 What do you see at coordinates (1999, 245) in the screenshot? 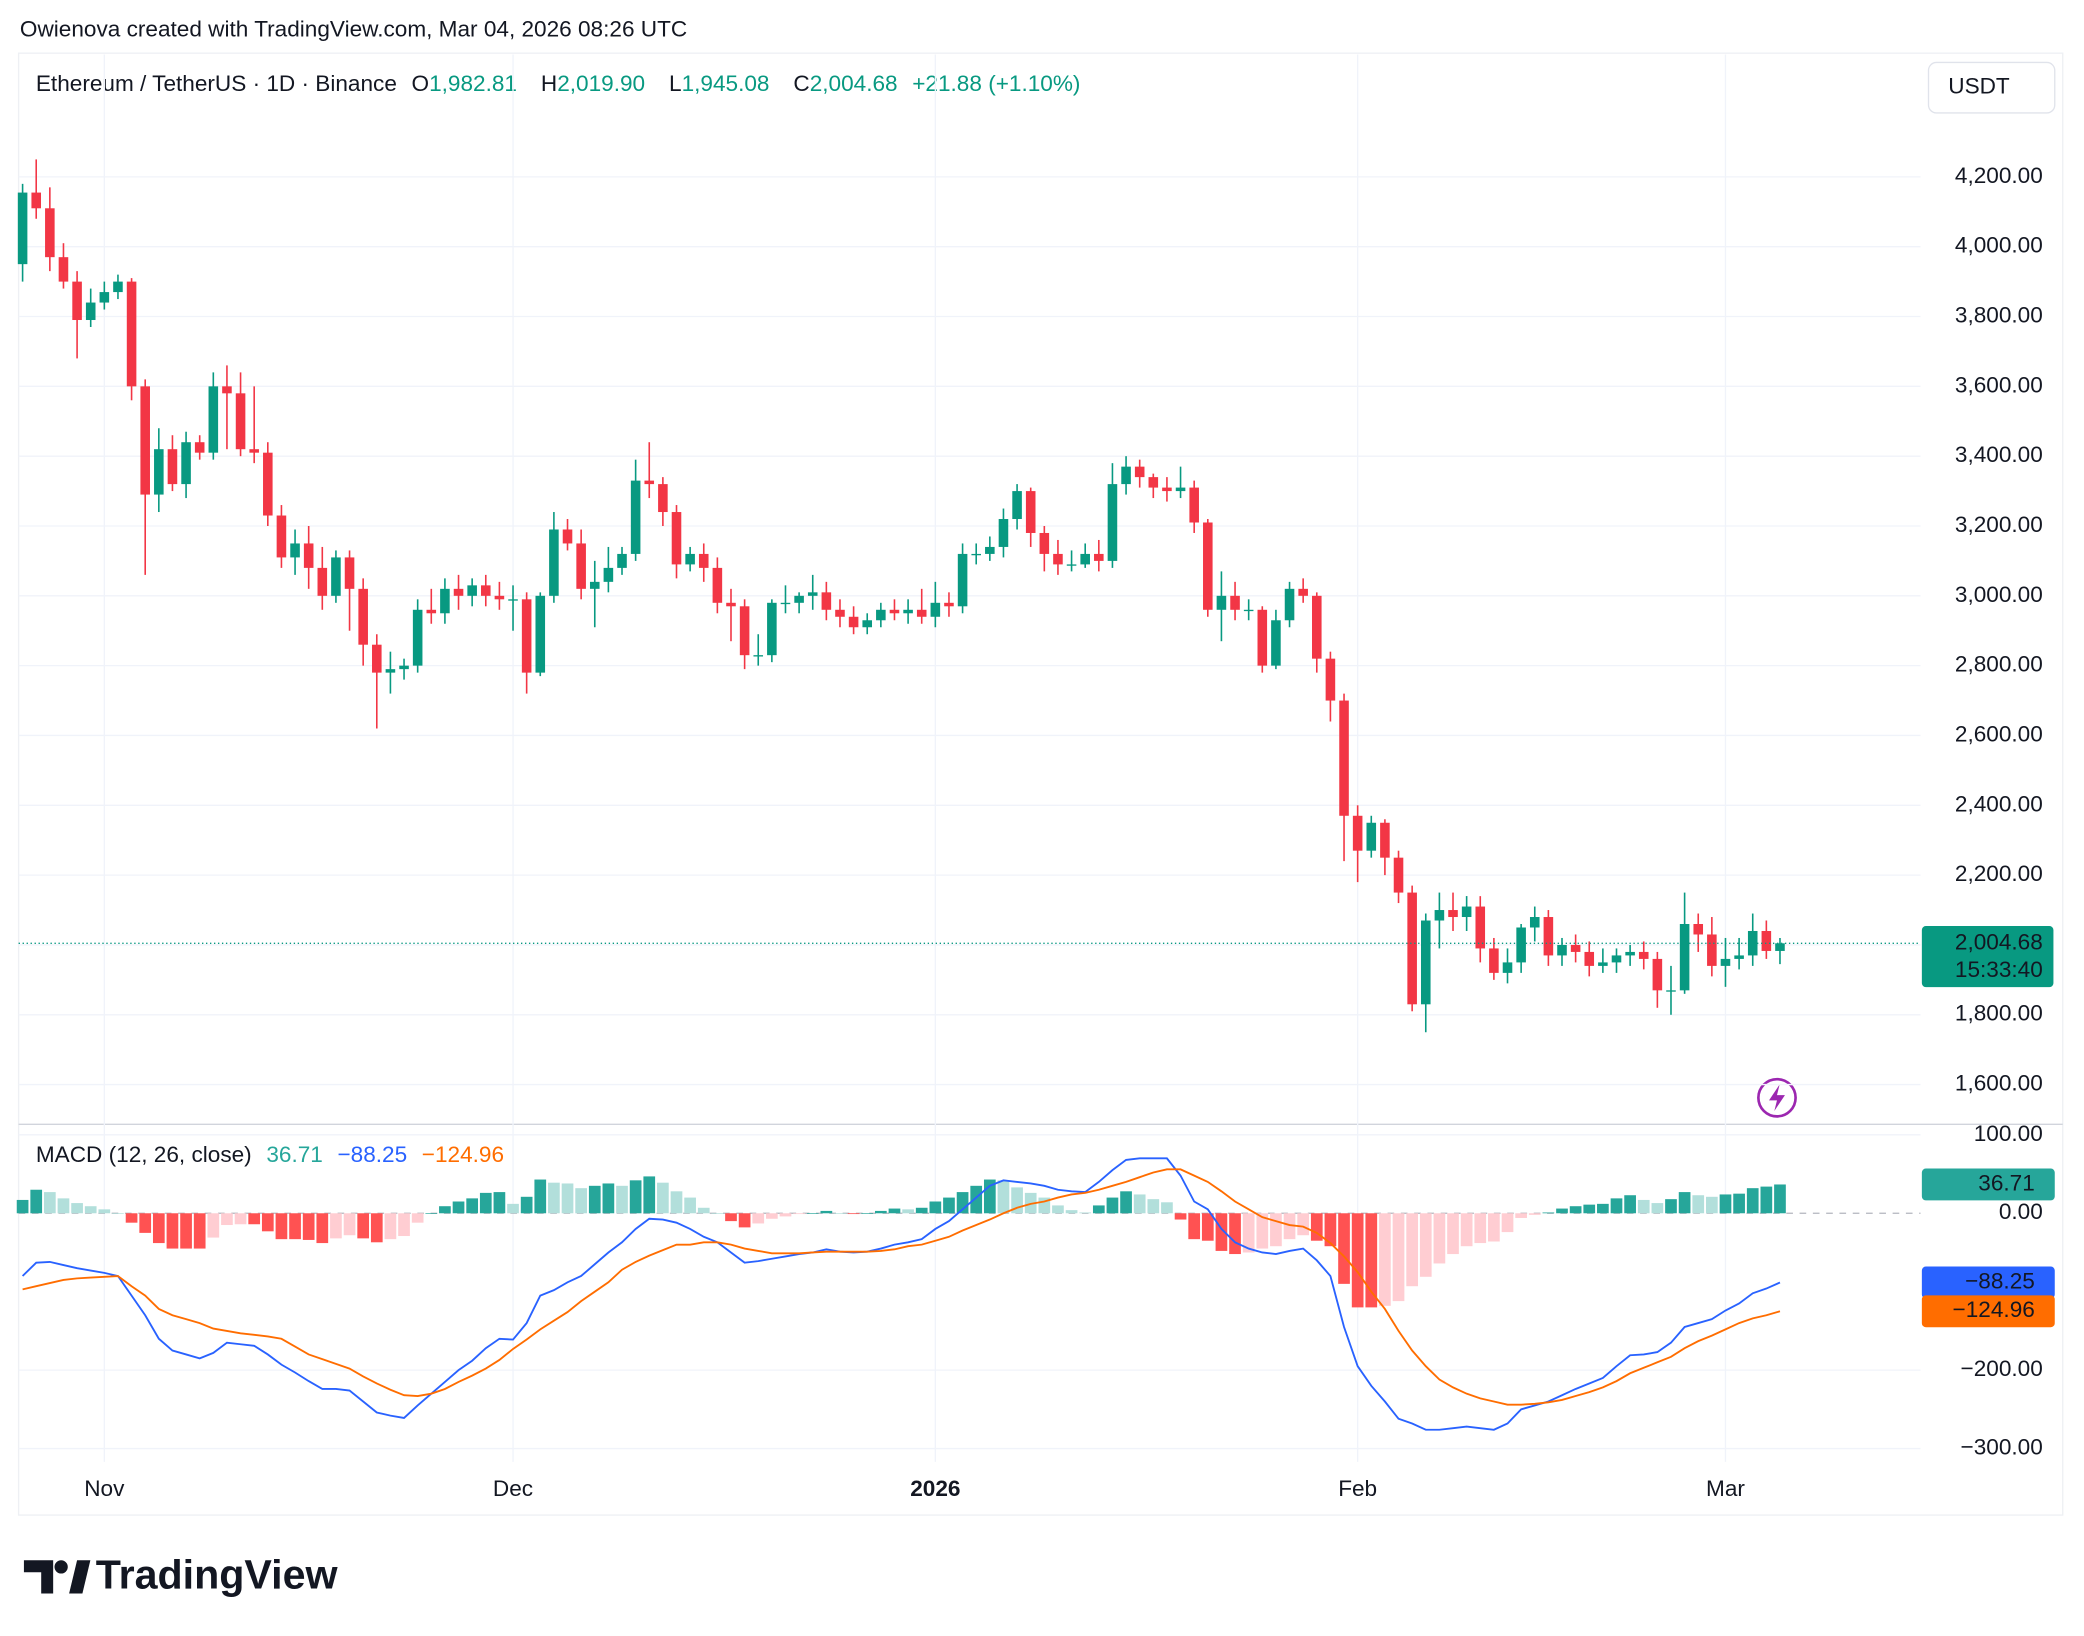
I see `y-tick-label: 4,000.00` at bounding box center [1999, 245].